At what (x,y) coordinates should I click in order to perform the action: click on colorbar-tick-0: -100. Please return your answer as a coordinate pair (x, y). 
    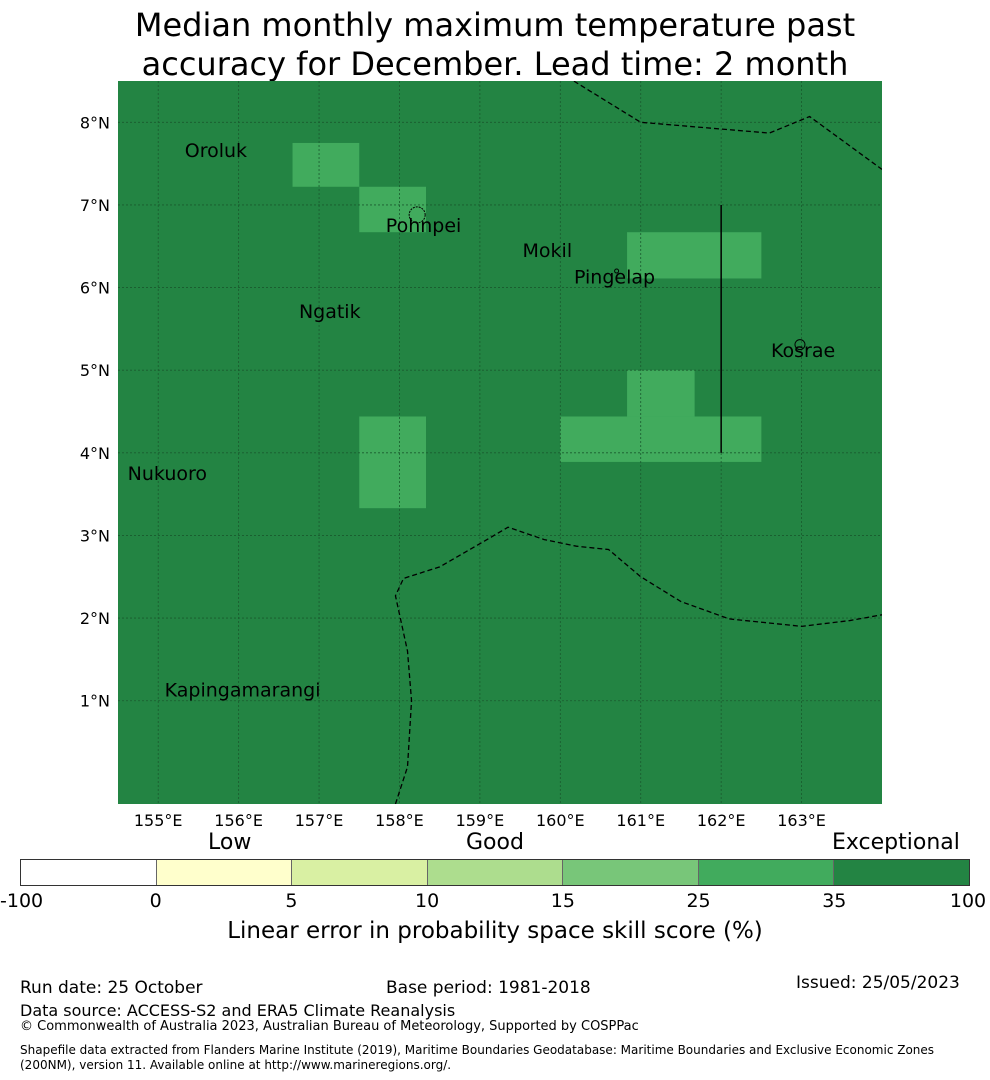
    Looking at the image, I should click on (22, 901).